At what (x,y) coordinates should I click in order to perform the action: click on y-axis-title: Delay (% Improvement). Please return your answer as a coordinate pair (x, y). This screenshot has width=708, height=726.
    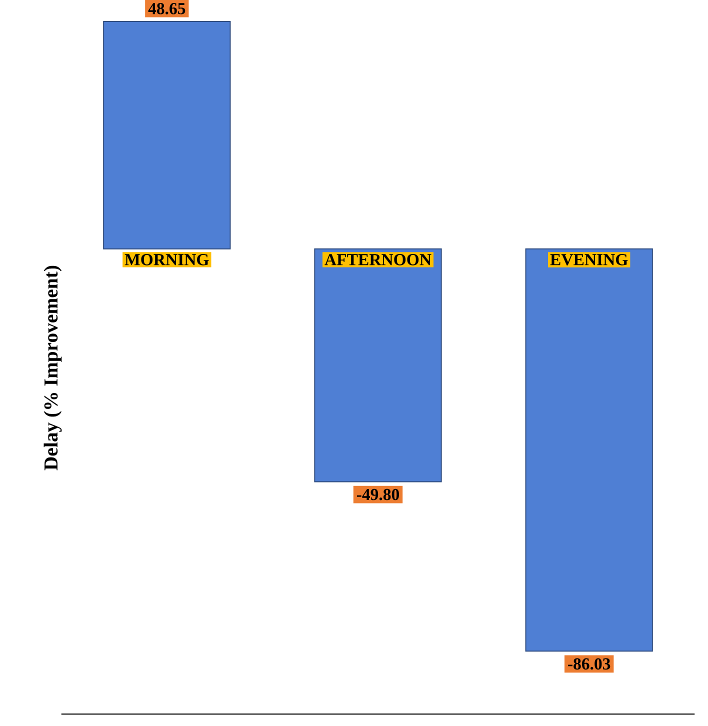
    Looking at the image, I should click on (53, 368).